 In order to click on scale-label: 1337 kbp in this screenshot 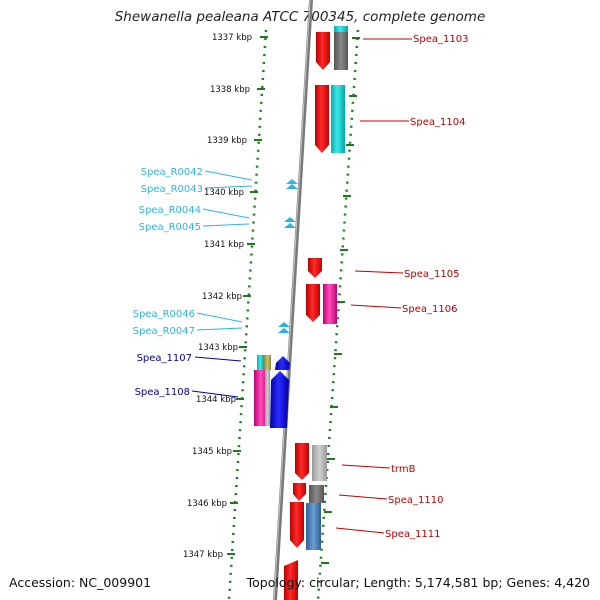, I will do `click(232, 38)`.